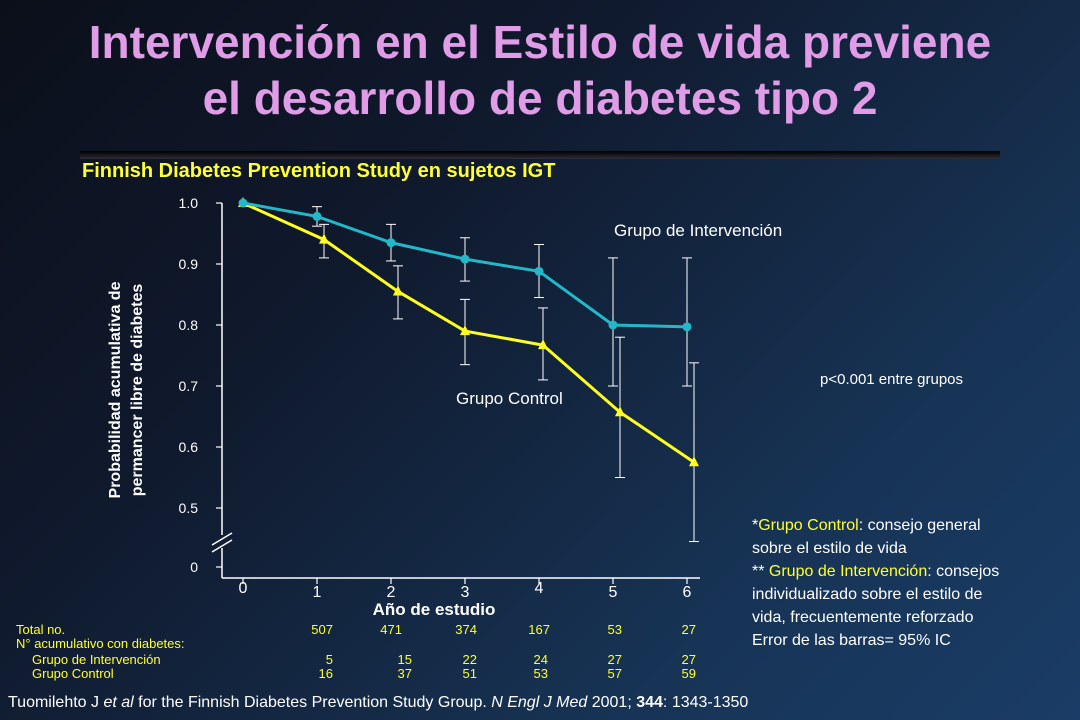  Describe the element at coordinates (41, 629) in the screenshot. I see `table-total-label: Total no.` at that location.